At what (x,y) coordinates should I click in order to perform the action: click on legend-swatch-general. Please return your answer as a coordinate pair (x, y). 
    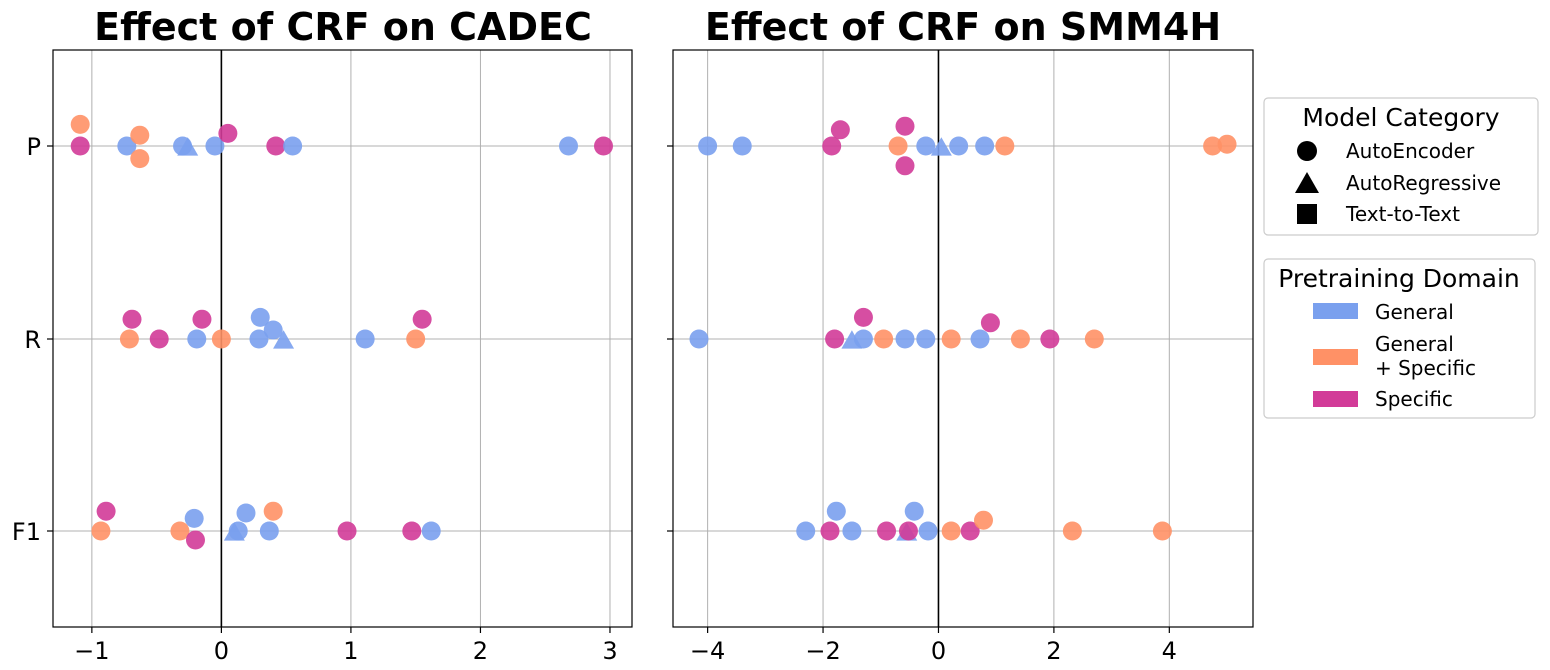
    Looking at the image, I should click on (1335, 311).